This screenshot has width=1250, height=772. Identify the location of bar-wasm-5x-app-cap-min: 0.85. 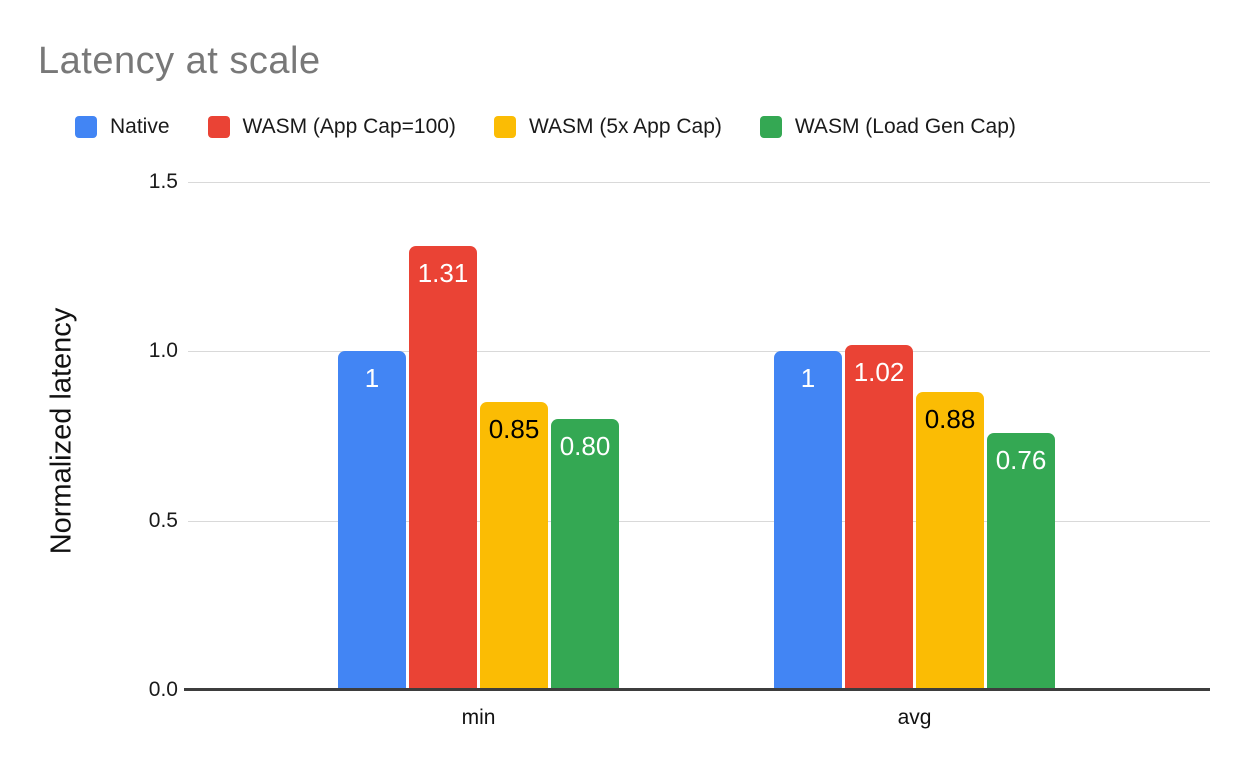
(514, 546).